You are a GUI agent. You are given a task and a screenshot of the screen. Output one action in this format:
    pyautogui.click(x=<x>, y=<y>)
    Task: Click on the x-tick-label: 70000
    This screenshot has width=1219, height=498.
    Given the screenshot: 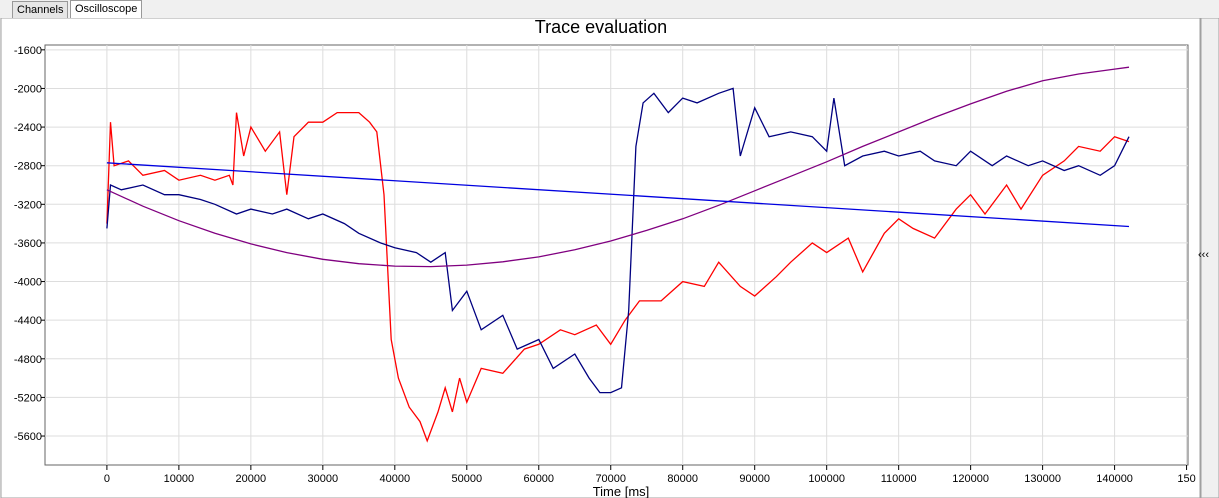 What is the action you would take?
    pyautogui.click(x=610, y=479)
    